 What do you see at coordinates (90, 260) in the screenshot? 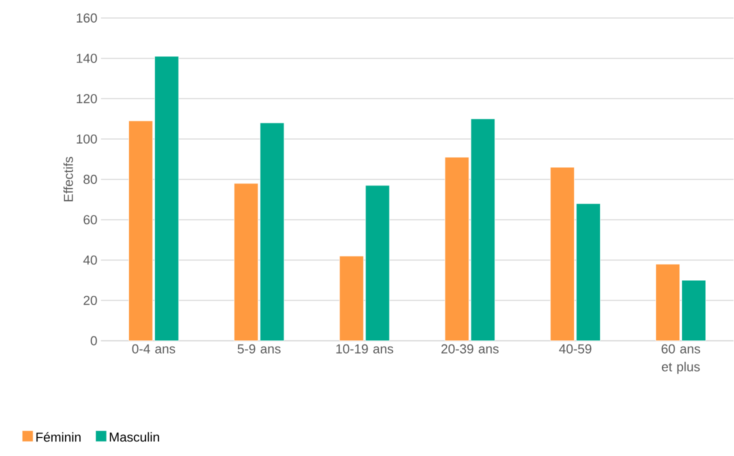
I see `y-tick-label: 40` at bounding box center [90, 260].